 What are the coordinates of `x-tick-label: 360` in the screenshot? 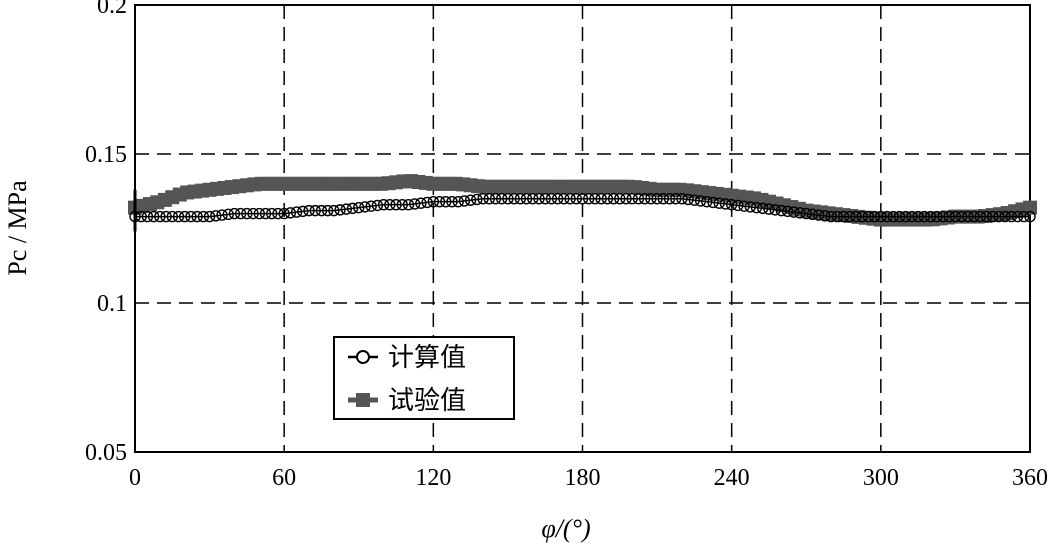 It's located at (1030, 478).